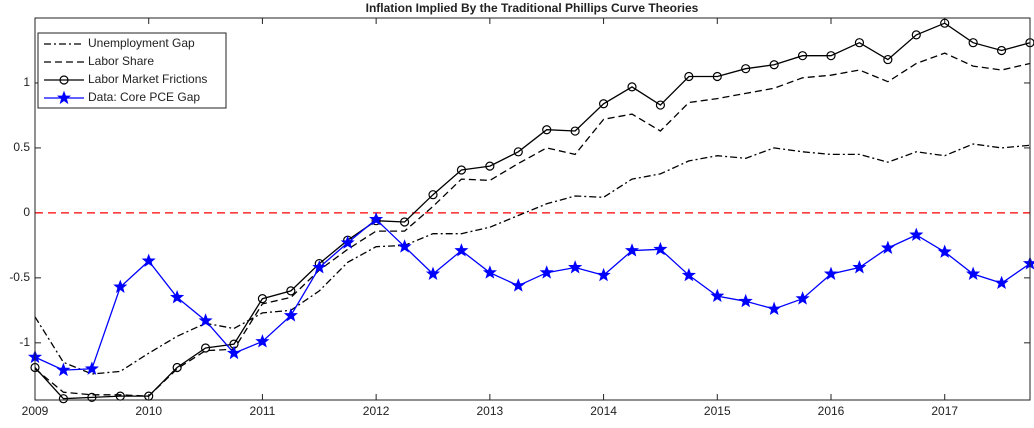  I want to click on x-tick-label: 2015, so click(717, 411).